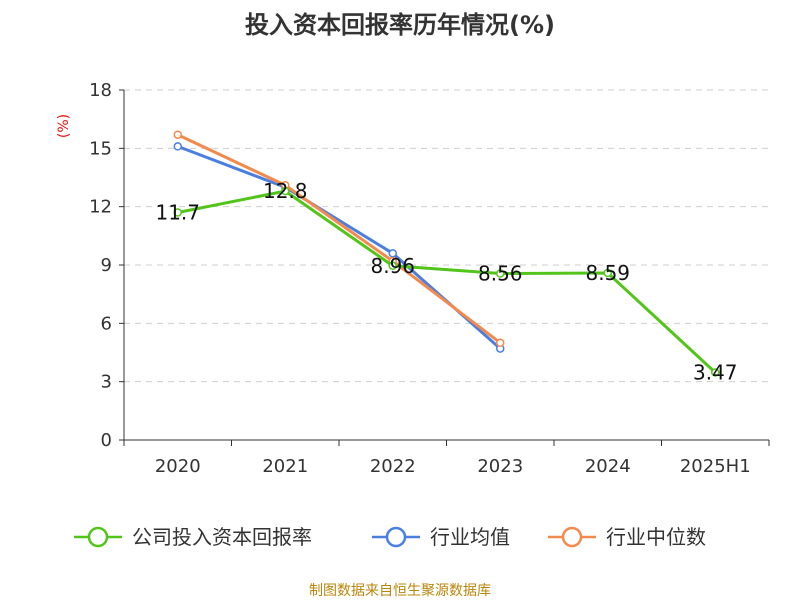 Image resolution: width=800 pixels, height=600 pixels. I want to click on y-tick-label: 15, so click(100, 148).